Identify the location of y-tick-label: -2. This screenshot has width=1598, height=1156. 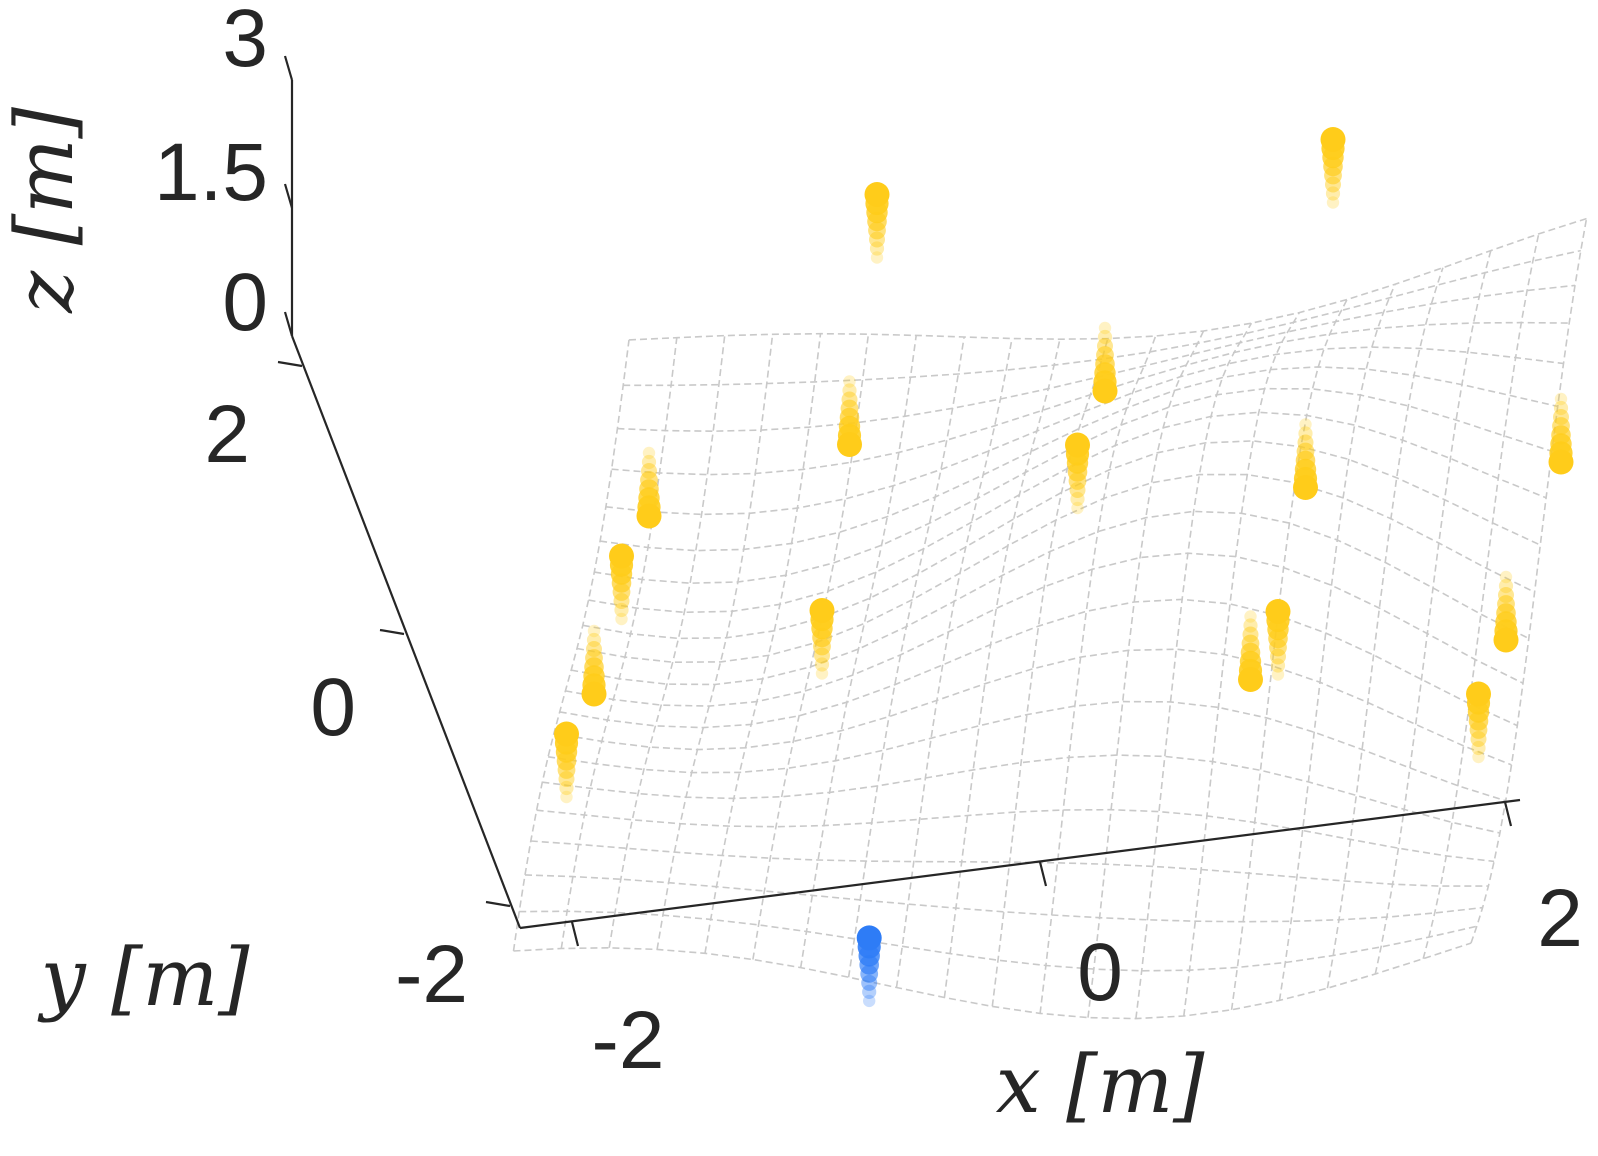
(431, 974).